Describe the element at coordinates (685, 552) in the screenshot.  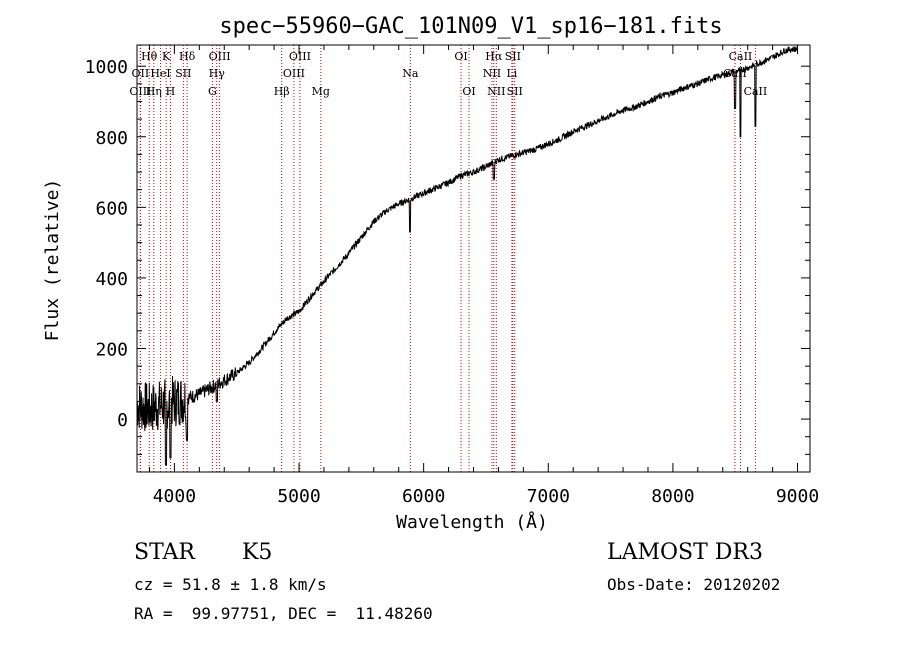
I see `survey-name: LAMOST DR3` at that location.